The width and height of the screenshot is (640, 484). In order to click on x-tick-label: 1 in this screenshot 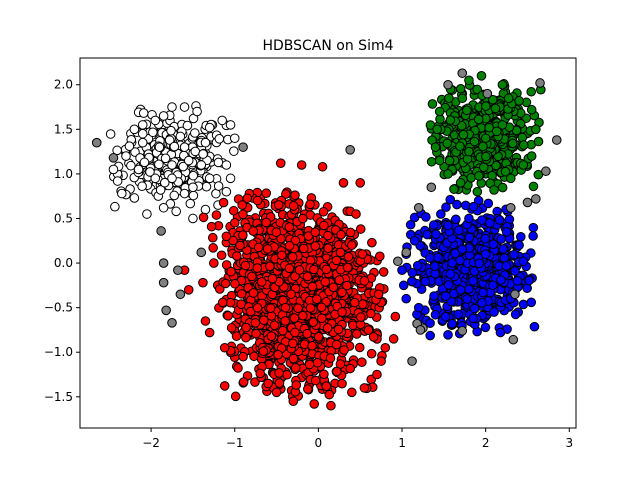, I will do `click(402, 443)`.